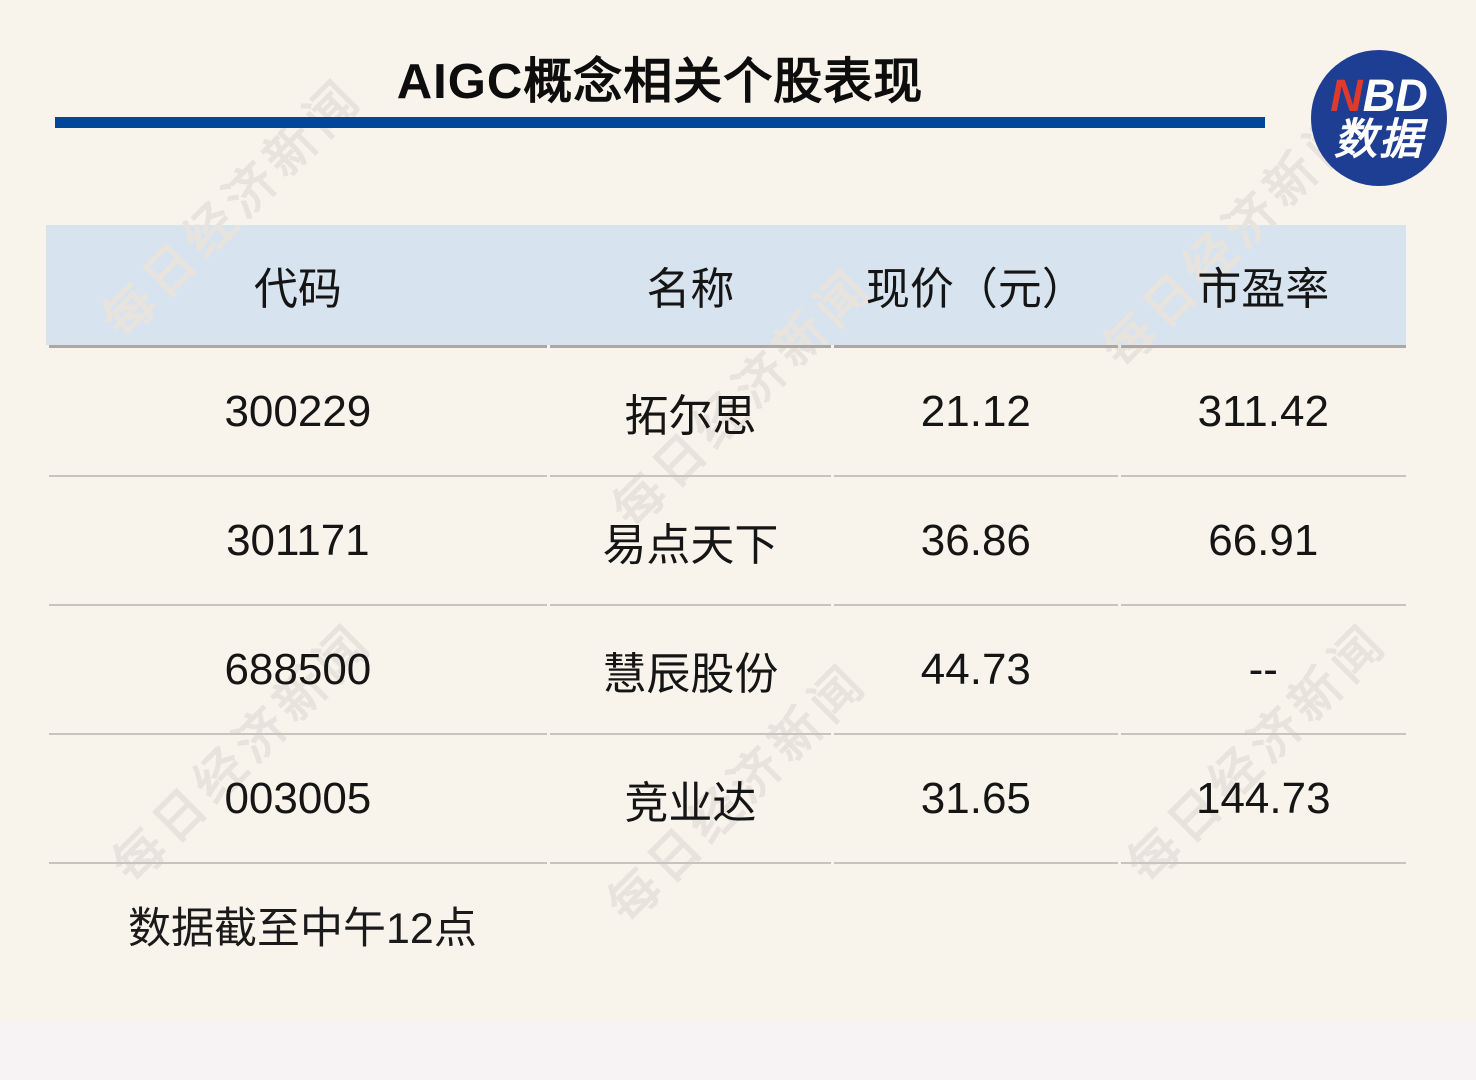 This screenshot has width=1476, height=1080. Describe the element at coordinates (1263, 799) in the screenshot. I see `cell-pe: 144.73` at that location.